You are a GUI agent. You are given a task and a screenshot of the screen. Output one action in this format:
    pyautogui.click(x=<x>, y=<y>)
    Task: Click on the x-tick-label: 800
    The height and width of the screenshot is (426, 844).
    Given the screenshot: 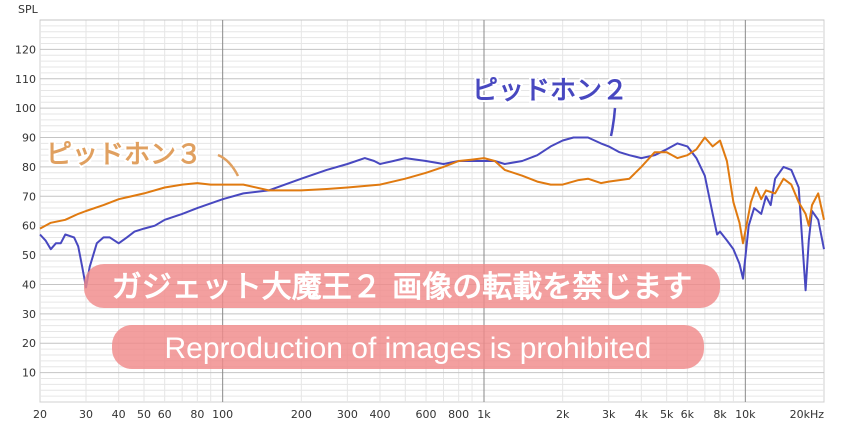 What is the action you would take?
    pyautogui.click(x=458, y=414)
    